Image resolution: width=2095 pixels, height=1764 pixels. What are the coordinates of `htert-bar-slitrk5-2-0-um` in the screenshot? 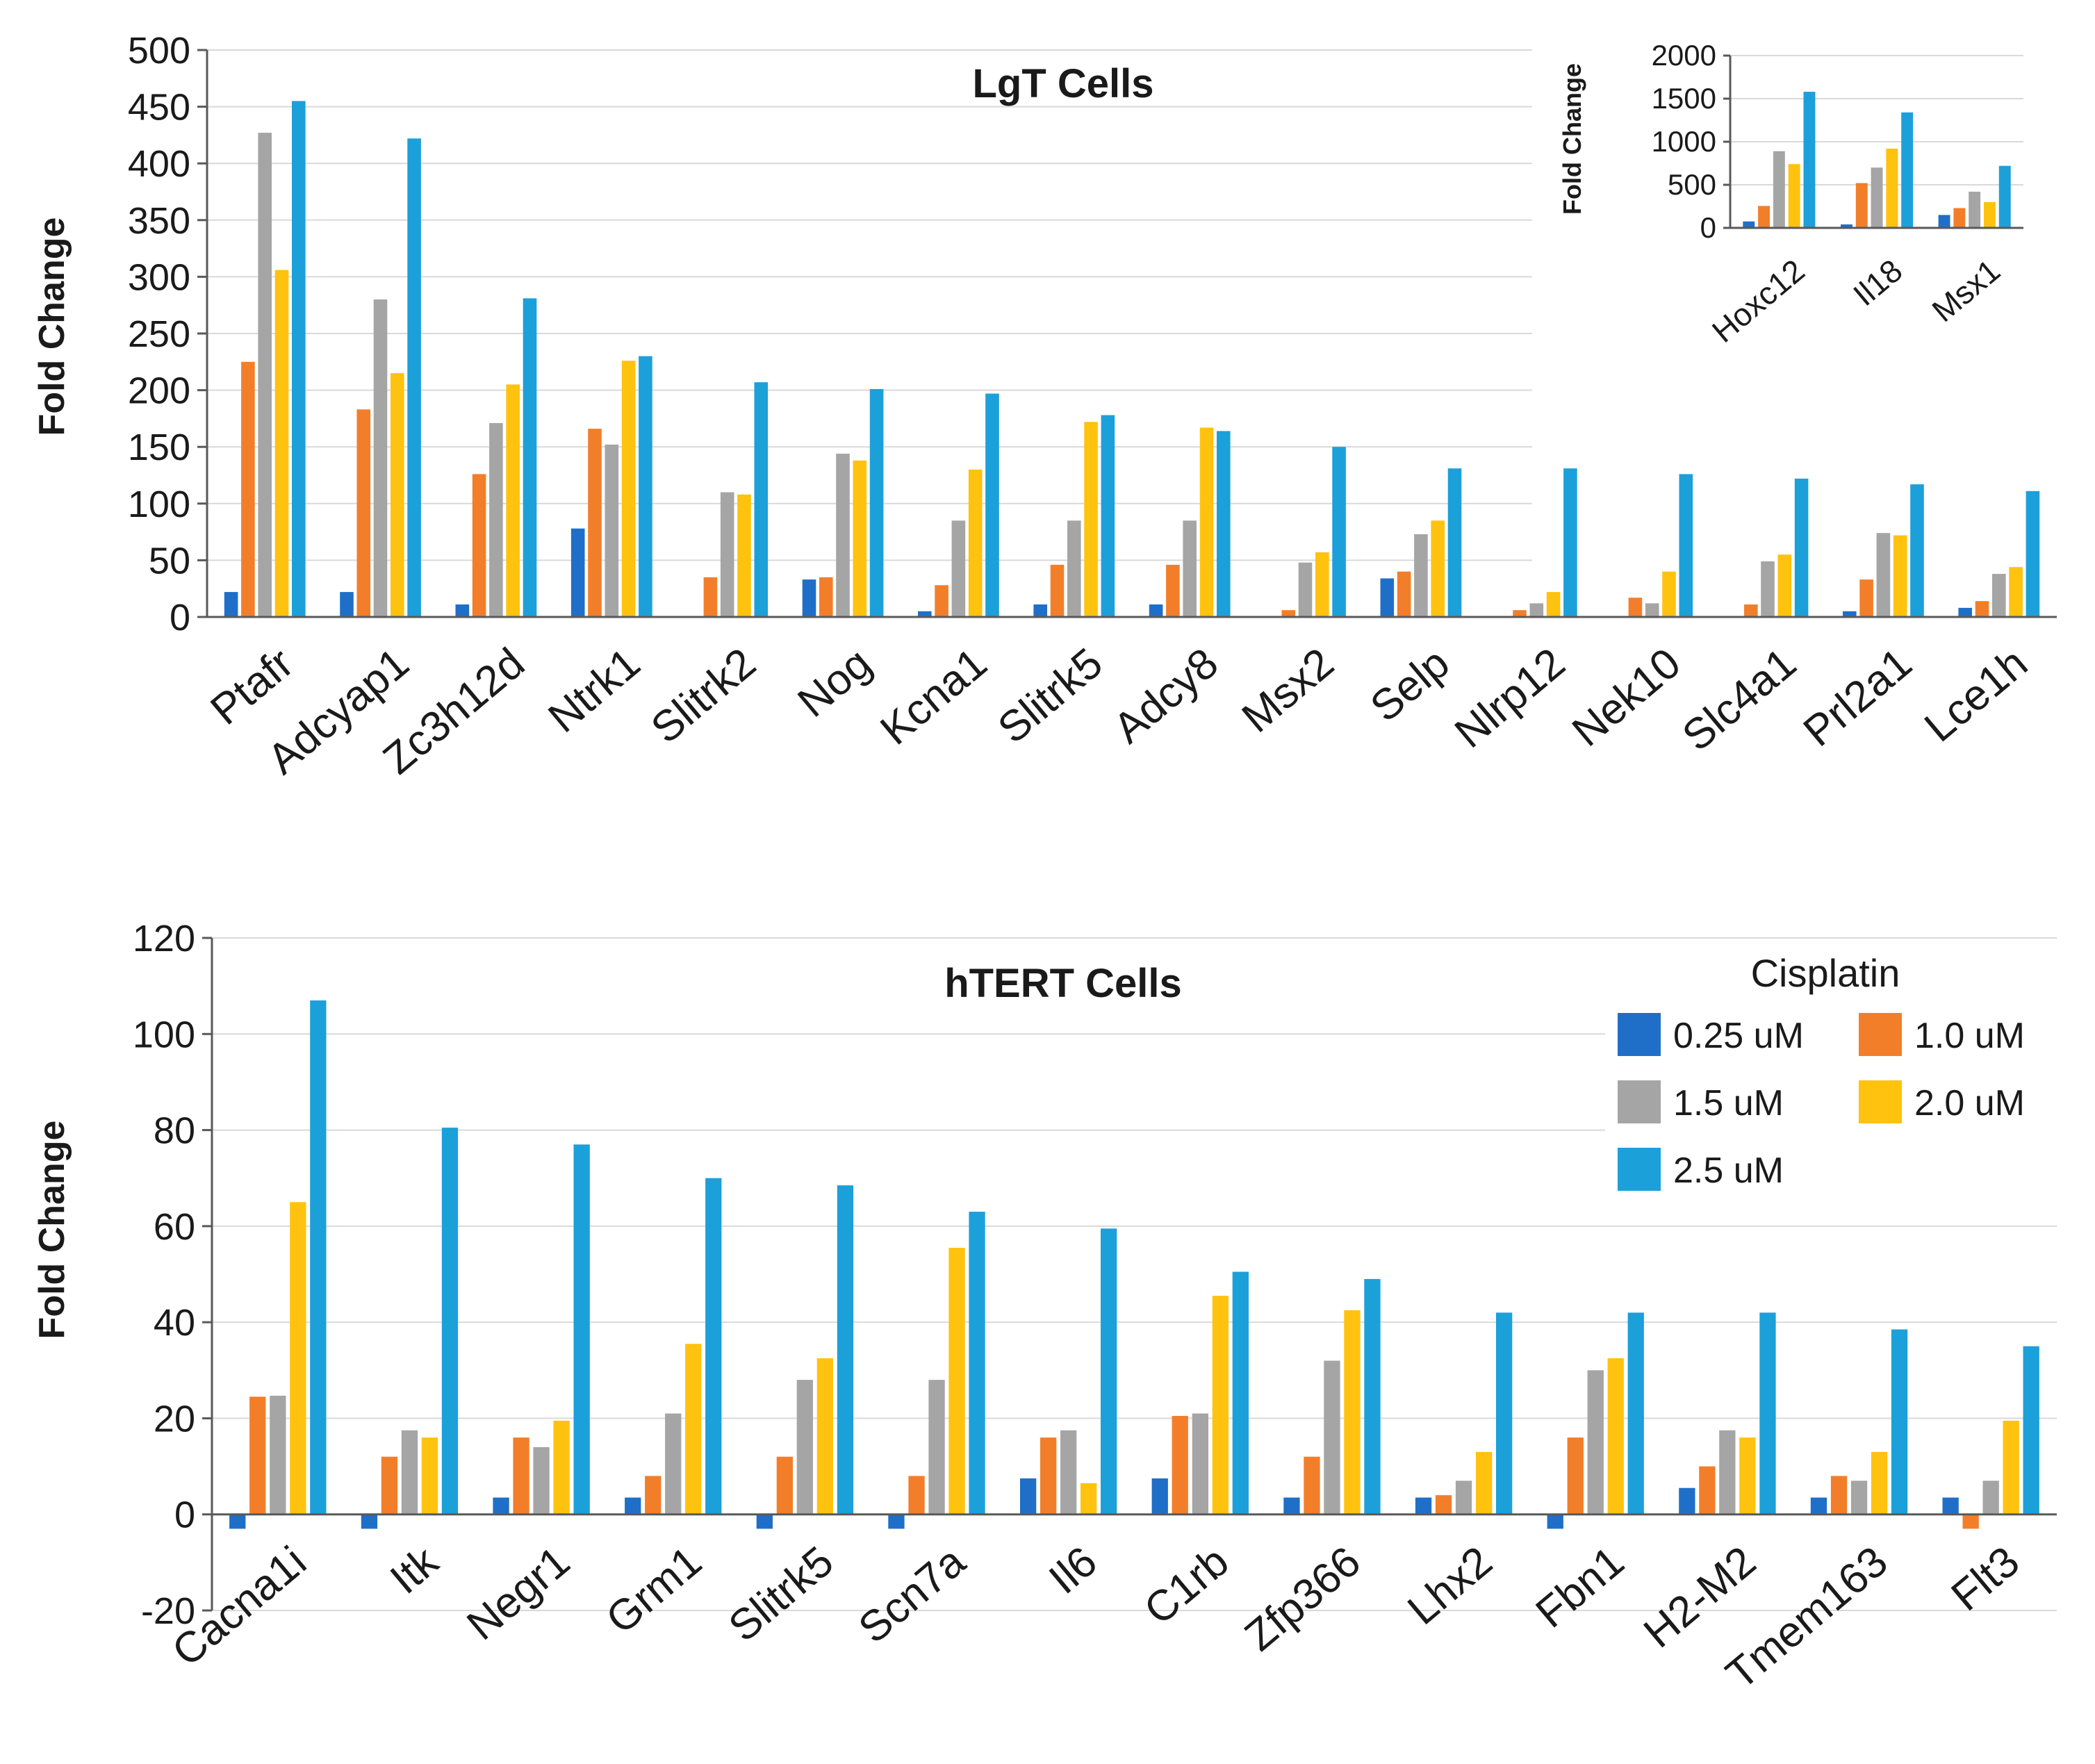 It's located at (824, 1436).